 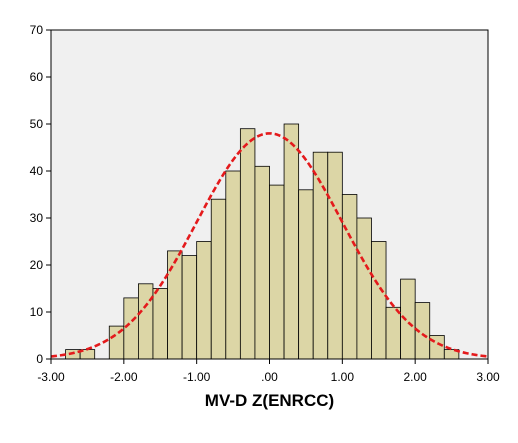 What do you see at coordinates (269, 377) in the screenshot?
I see `x-tick-label: .00` at bounding box center [269, 377].